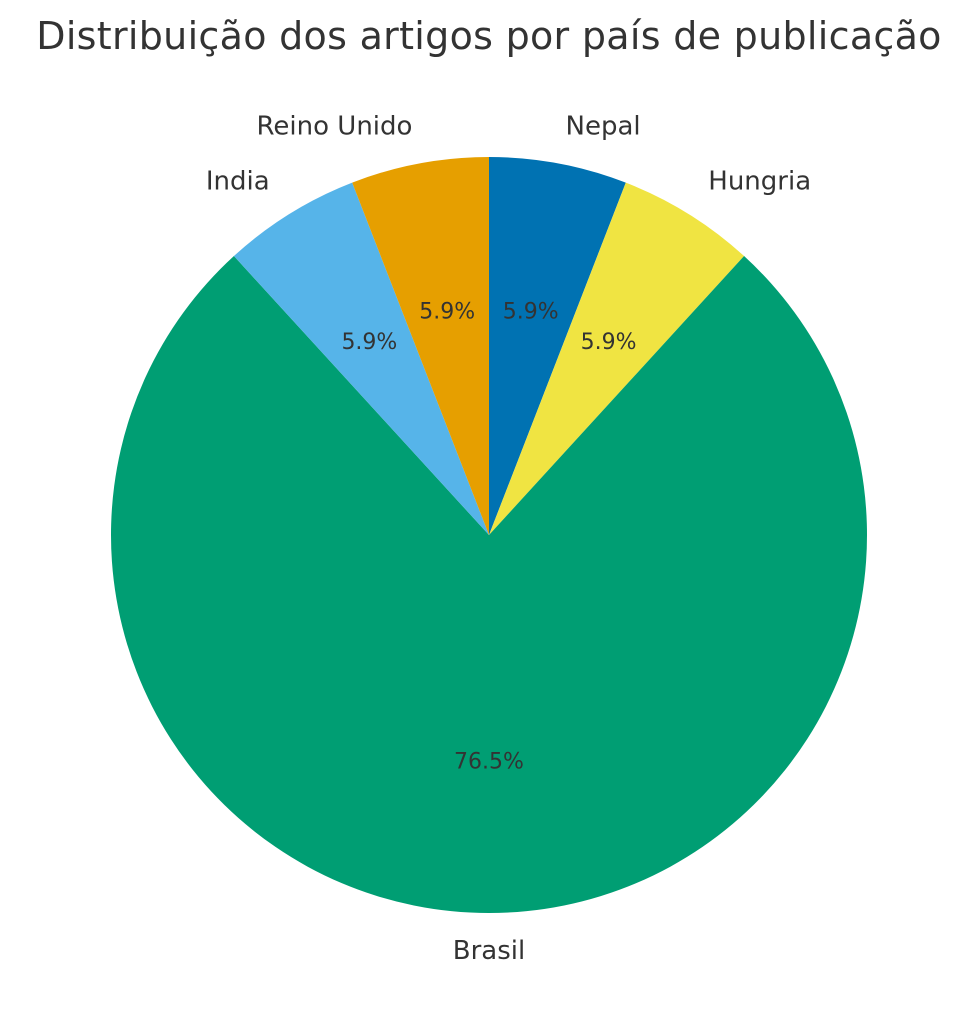 This screenshot has width=978, height=1024. What do you see at coordinates (759, 182) in the screenshot?
I see `category-label-hungria: Hungria` at bounding box center [759, 182].